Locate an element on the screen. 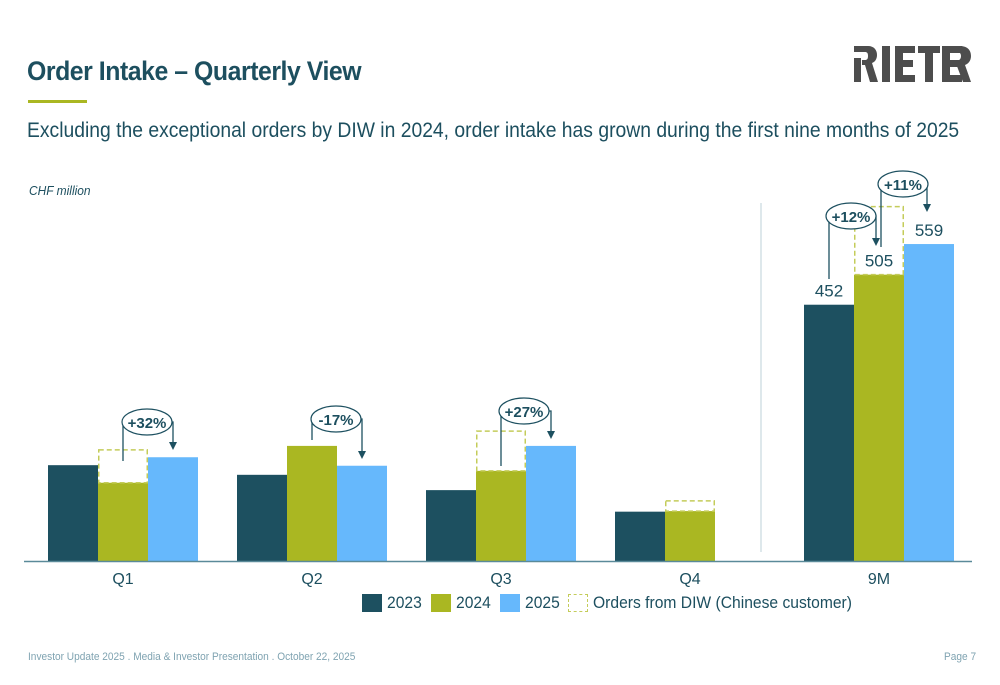  legend-item-2025: 2025 is located at coordinates (531, 603).